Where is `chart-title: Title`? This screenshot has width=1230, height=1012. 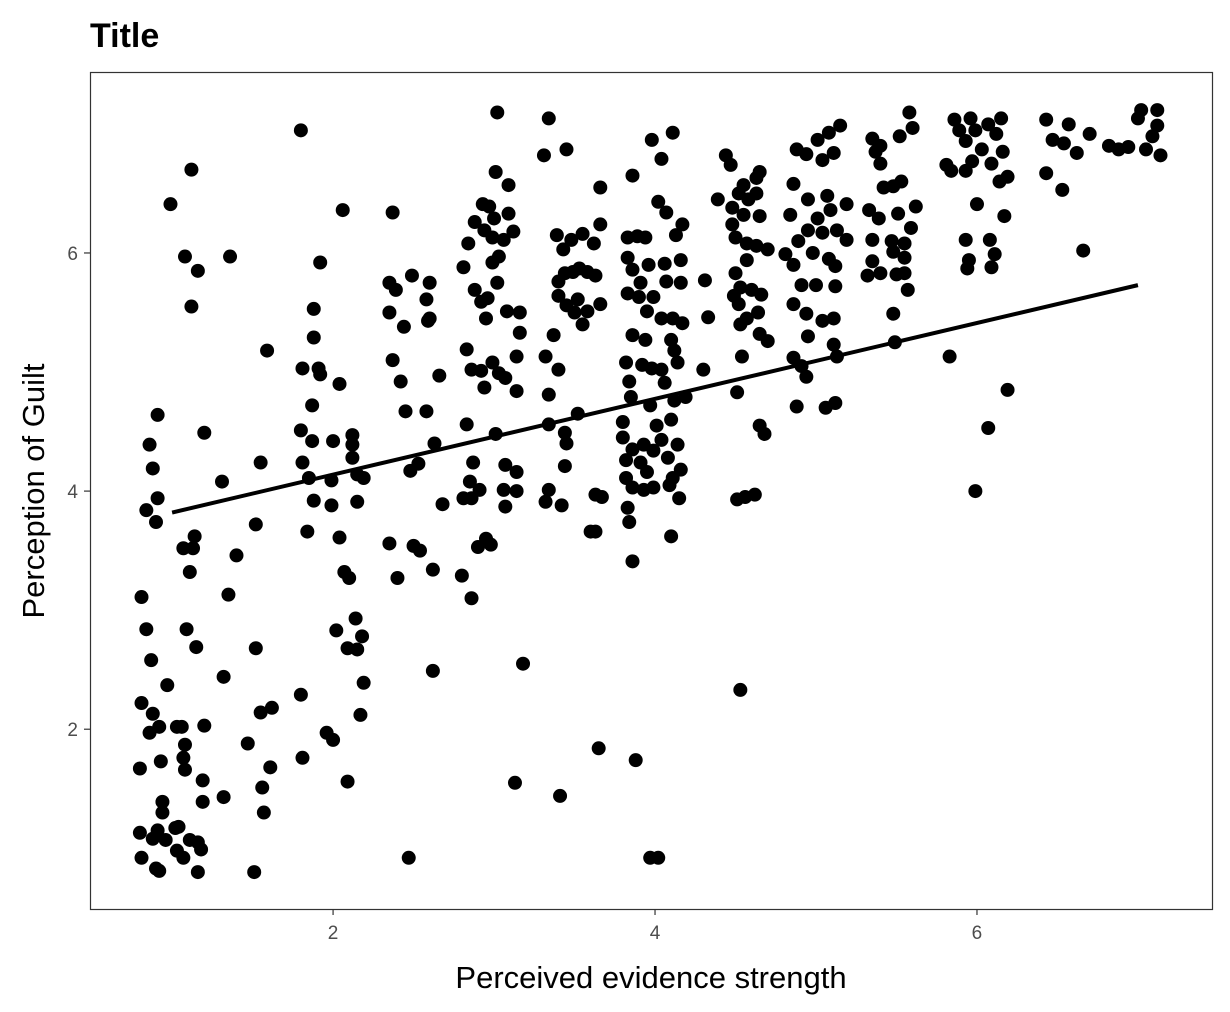 chart-title: Title is located at coordinates (124, 36).